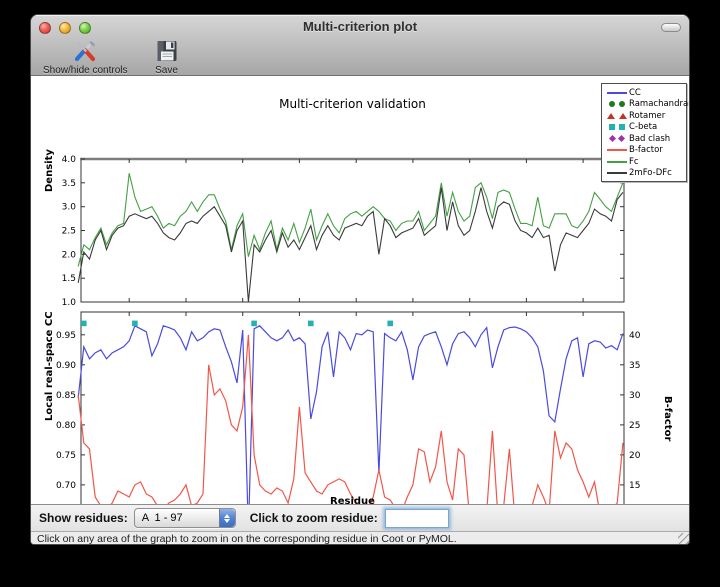  Describe the element at coordinates (66, 336) in the screenshot. I see `svg-text: 0.95` at that location.